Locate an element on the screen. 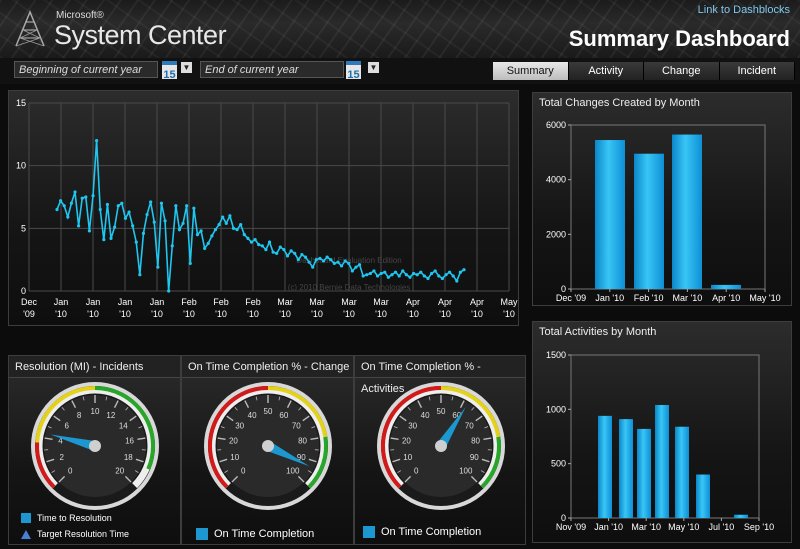 This screenshot has width=800, height=549. gauge-label: 12 is located at coordinates (110, 415).